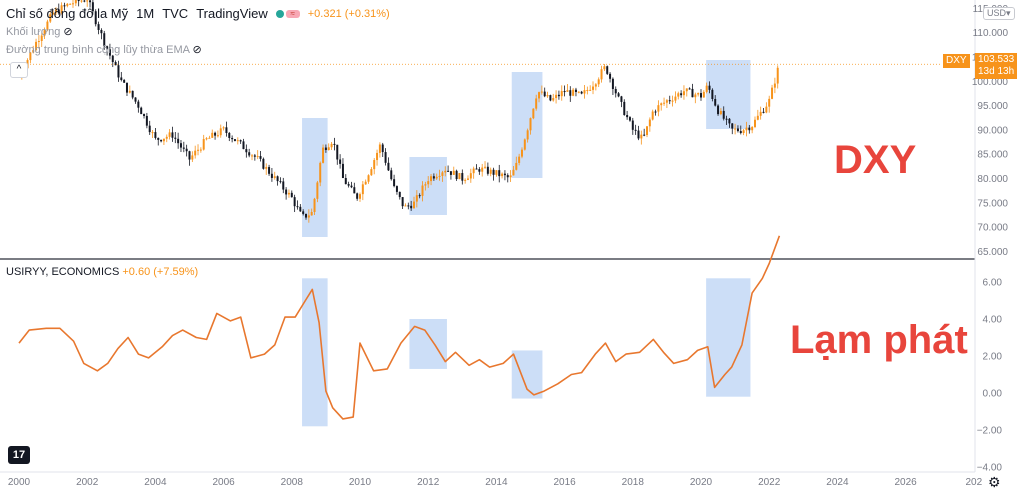 This screenshot has height=492, width=1024. What do you see at coordinates (19, 70) in the screenshot?
I see `chevron-up-icon: ^` at bounding box center [19, 70].